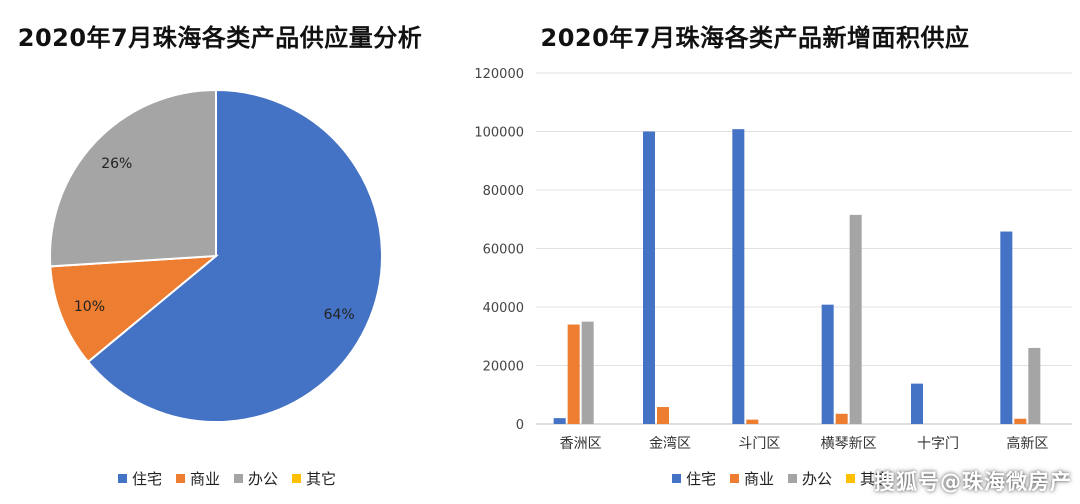 This screenshot has width=1080, height=504. Describe the element at coordinates (499, 74) in the screenshot. I see `y-tick-label: 120000` at that location.